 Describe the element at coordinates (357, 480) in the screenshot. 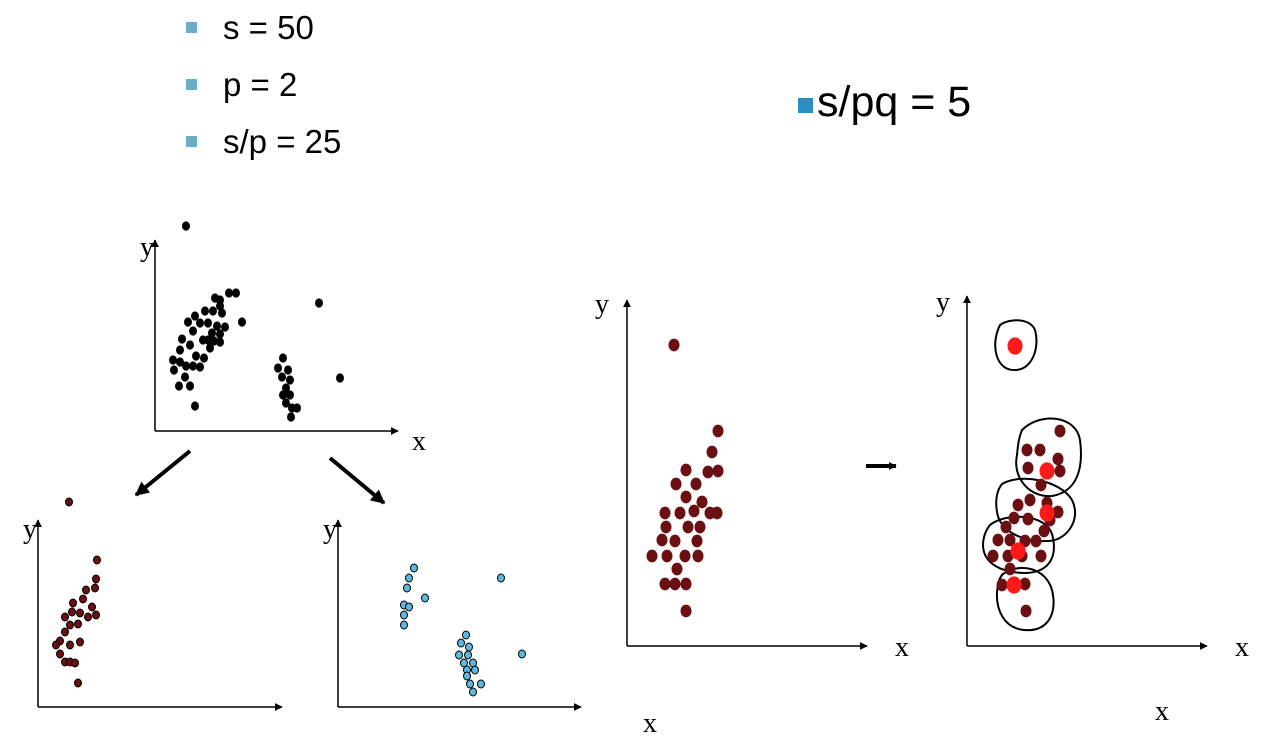

I see `split-arrow-right` at that location.